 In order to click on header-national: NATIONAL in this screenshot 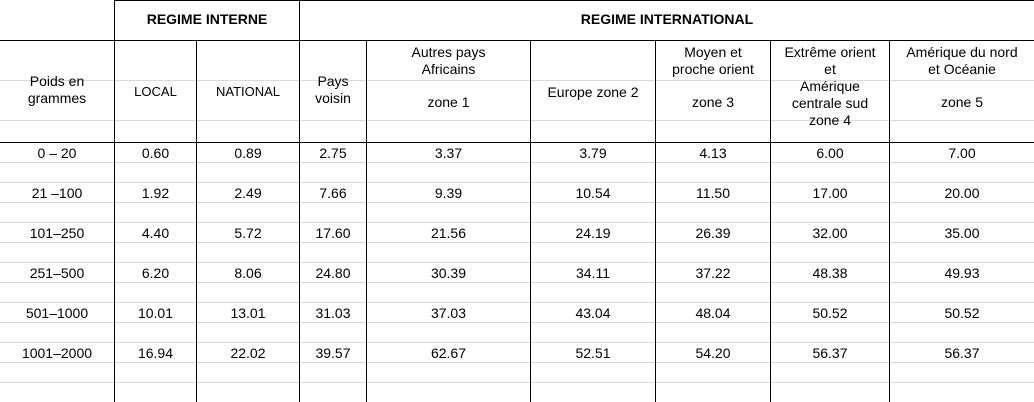, I will do `click(248, 91)`.